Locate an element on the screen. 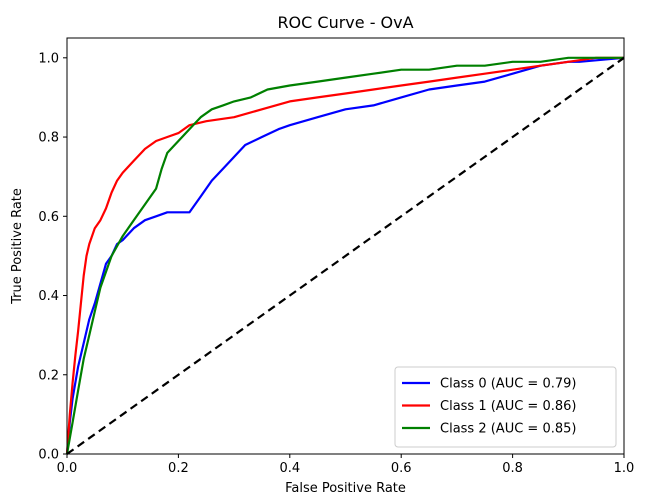 The width and height of the screenshot is (664, 495). x-tick-label: 0.6 is located at coordinates (401, 468).